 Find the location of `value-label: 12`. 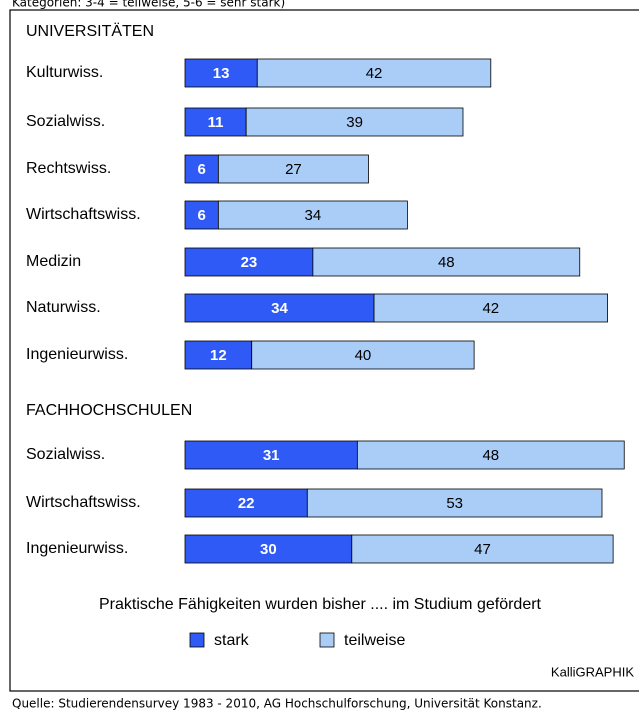

value-label: 12 is located at coordinates (218, 355).